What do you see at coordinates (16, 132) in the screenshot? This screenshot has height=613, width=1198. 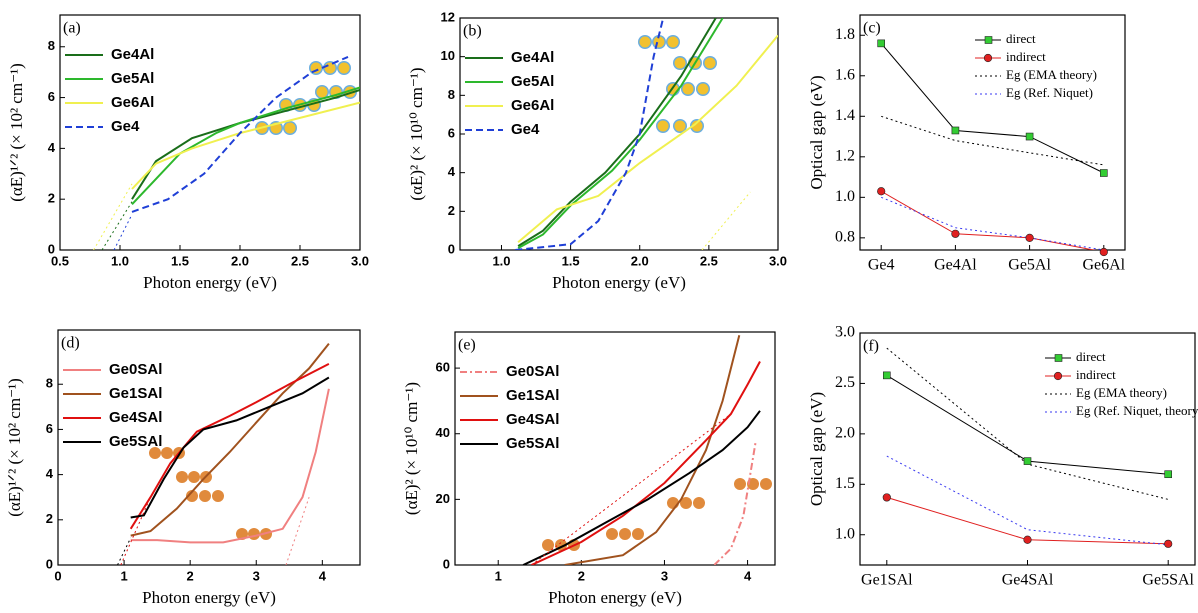 I see `y-axis-label: (αE)¹ᐟ² (× 10² cm⁻¹)` at bounding box center [16, 132].